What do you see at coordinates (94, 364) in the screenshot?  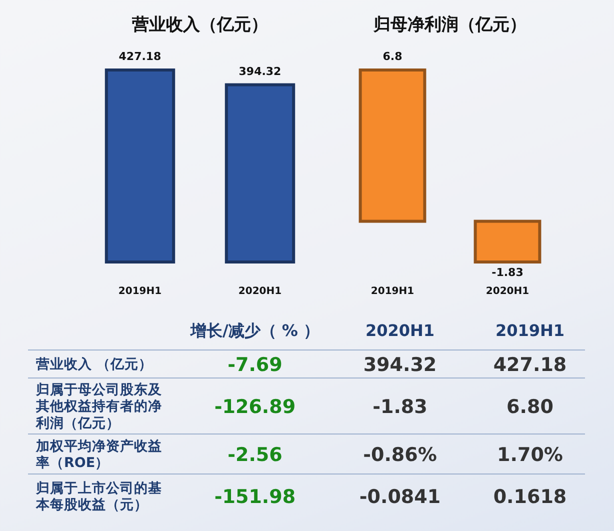 I see `y-tick-label: 营业收入 （亿元）` at bounding box center [94, 364].